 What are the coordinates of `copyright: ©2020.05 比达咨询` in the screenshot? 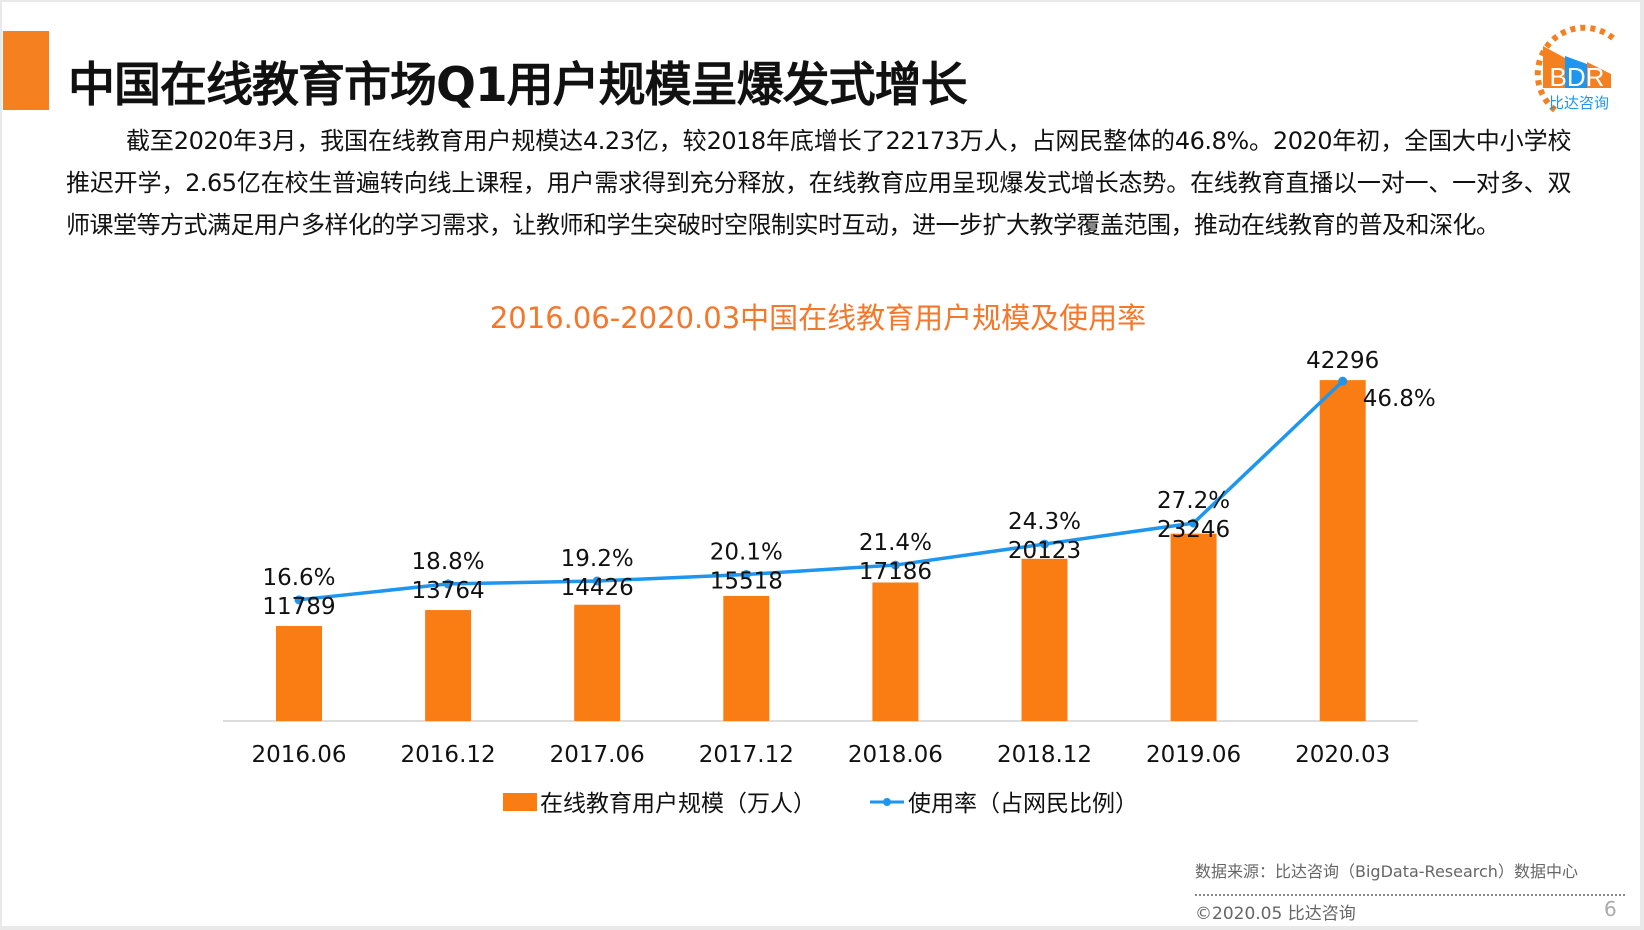 It's located at (1275, 914).